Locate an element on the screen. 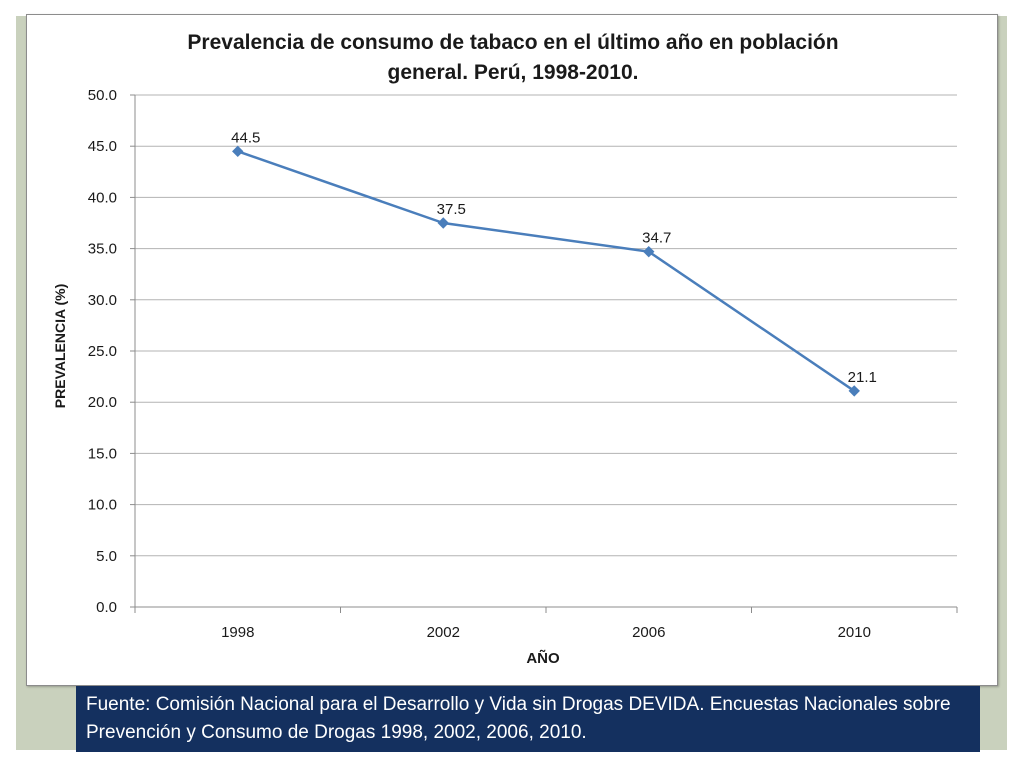 The image size is (1024, 768). y-tick-label-2: 10.0 is located at coordinates (102, 505).